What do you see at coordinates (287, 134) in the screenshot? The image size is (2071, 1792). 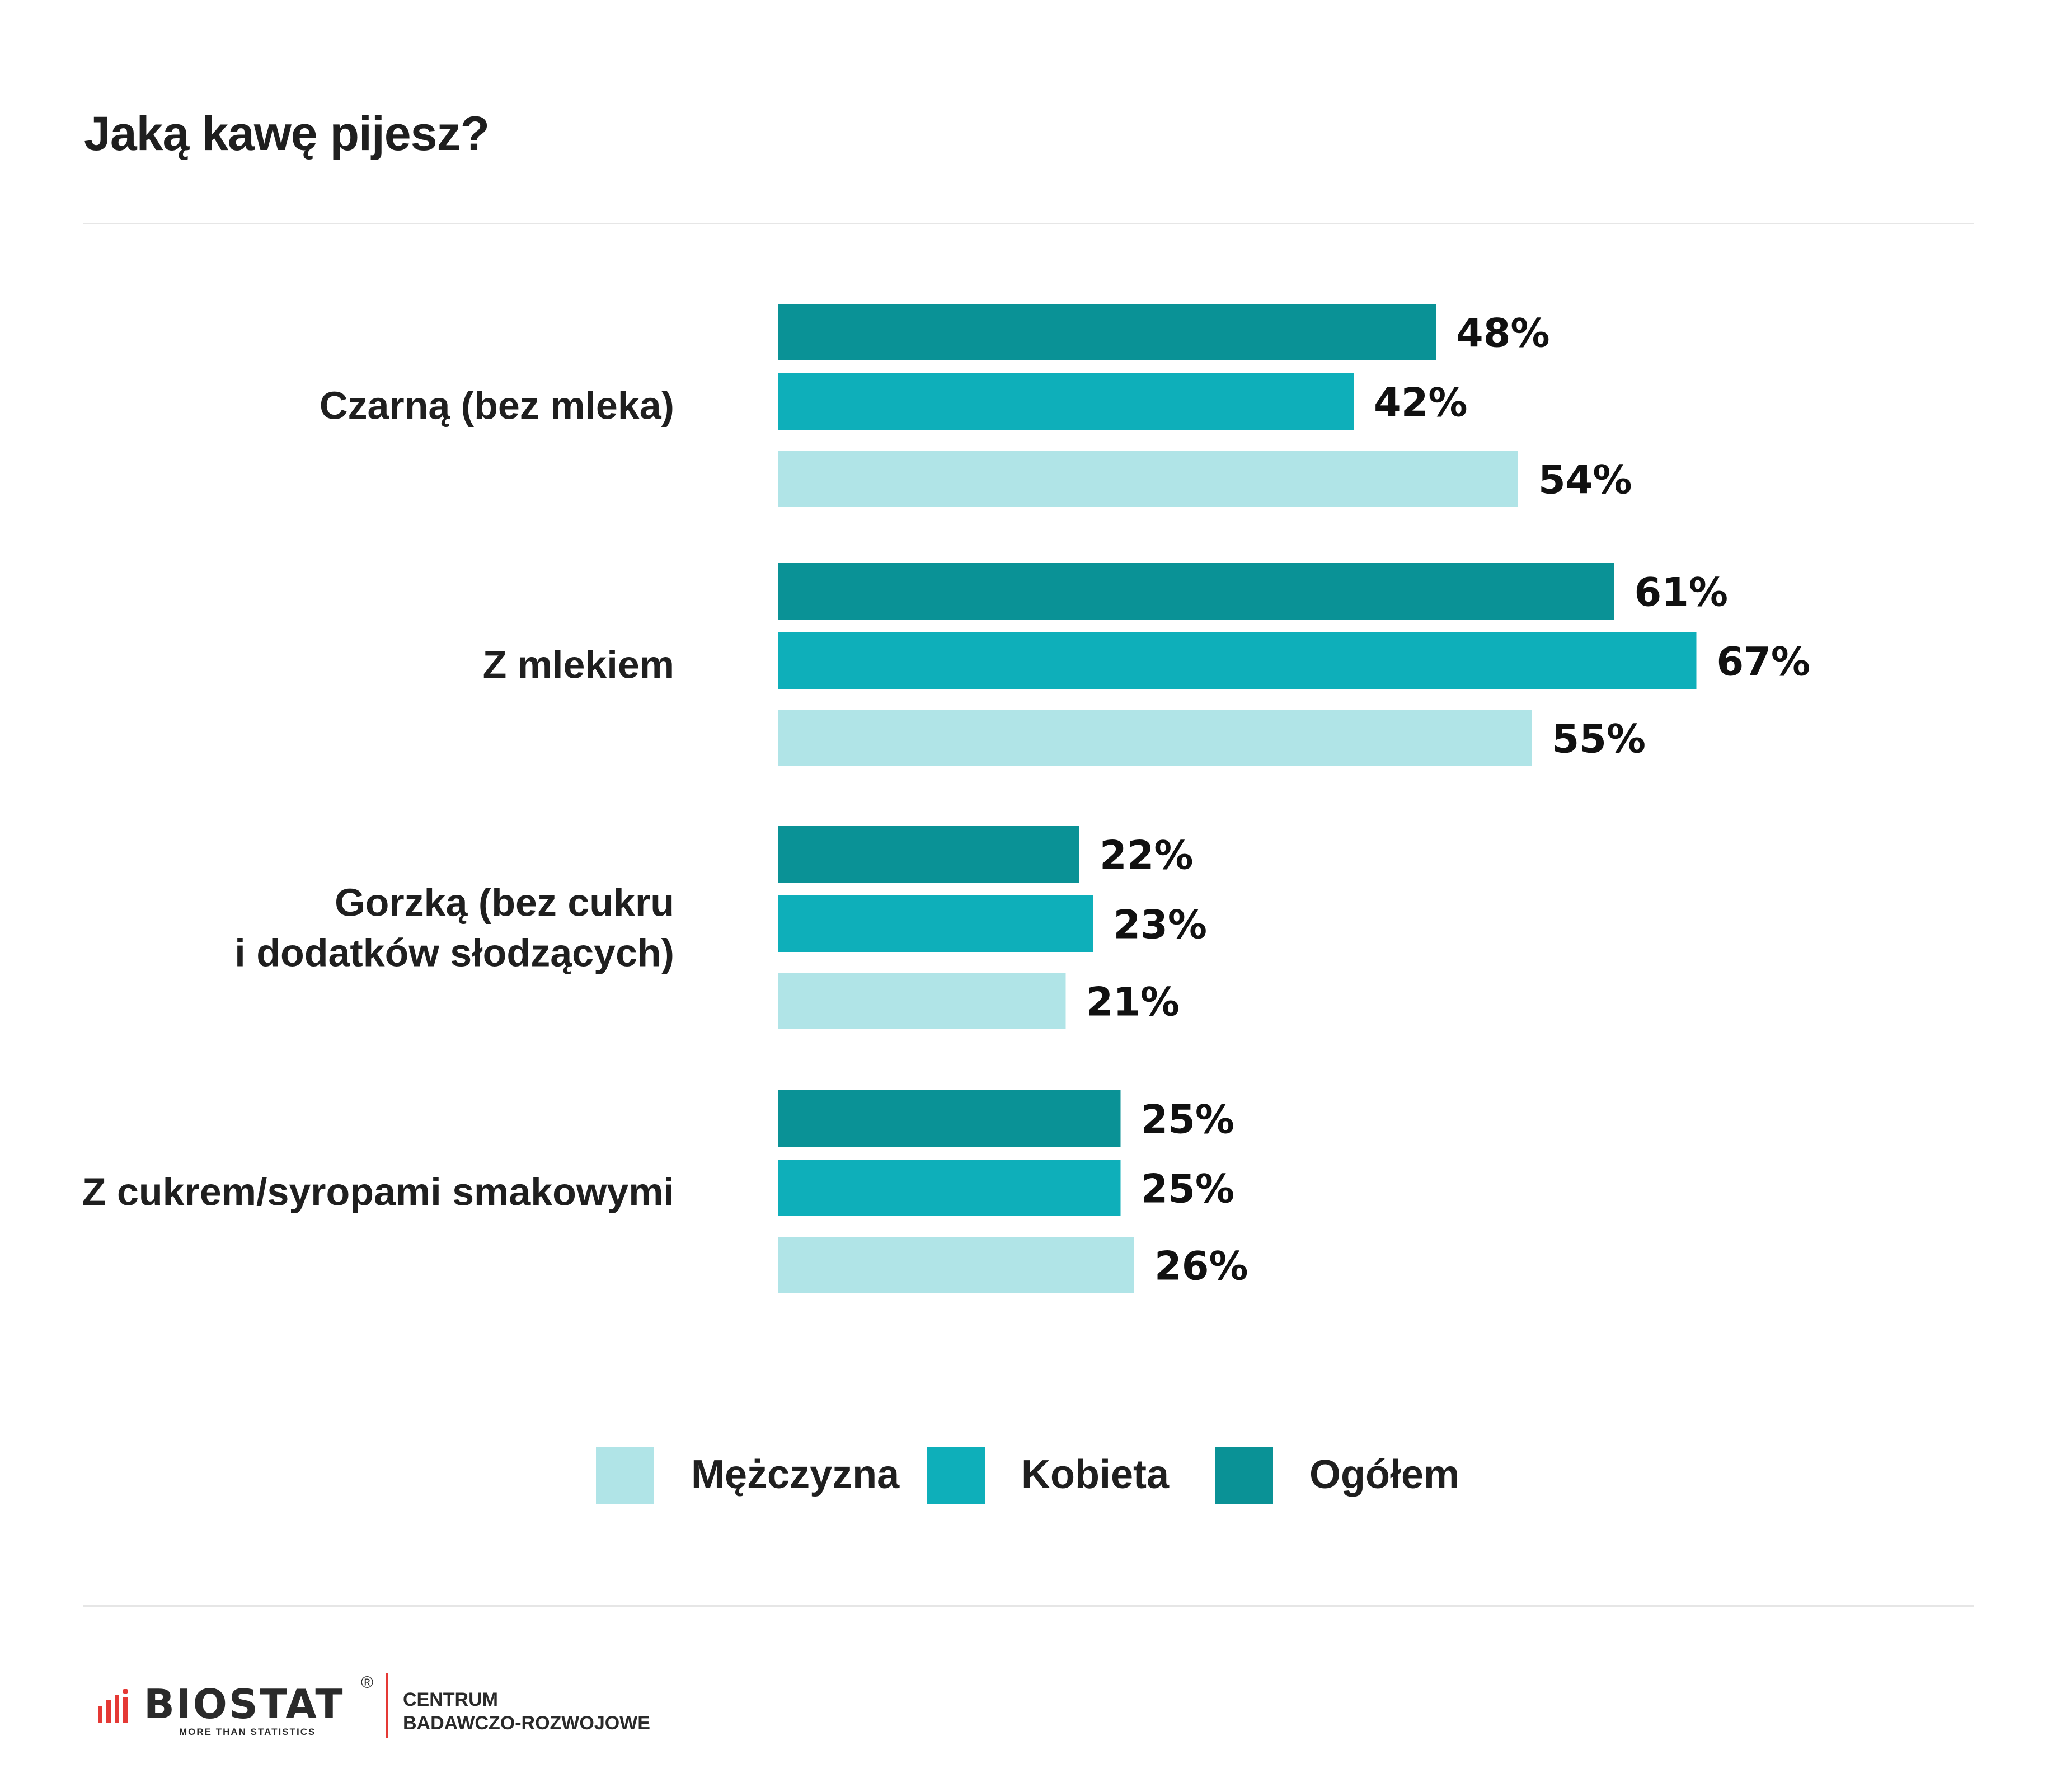 I see `page-title: Jaką kawę pijesz?` at bounding box center [287, 134].